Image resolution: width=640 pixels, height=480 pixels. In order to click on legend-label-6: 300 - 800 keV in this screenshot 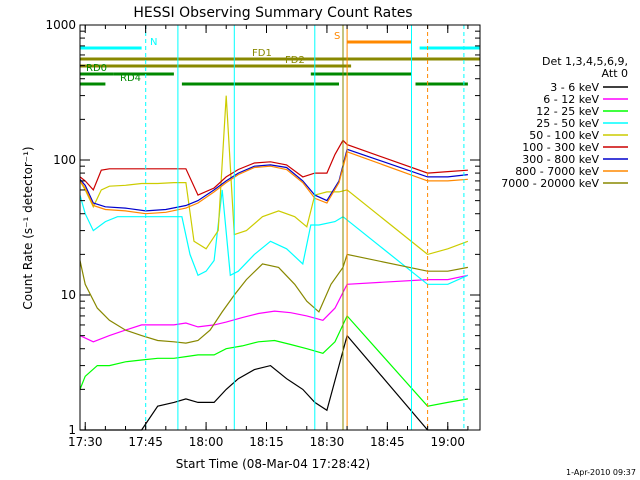, I will do `click(560, 159)`.